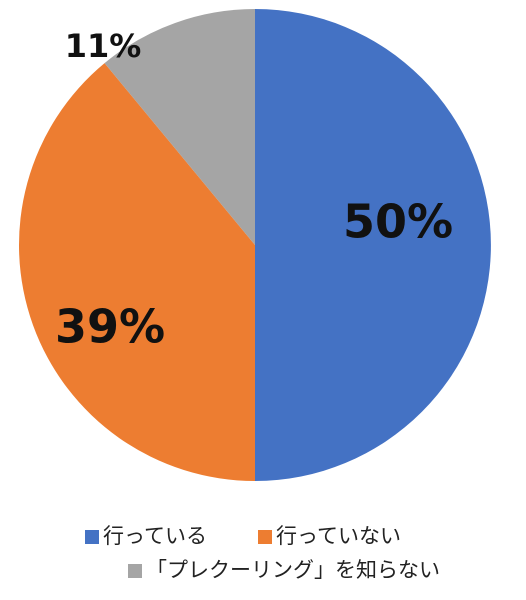 This screenshot has height=600, width=526. I want to click on legend-label: 行っている, so click(155, 536).